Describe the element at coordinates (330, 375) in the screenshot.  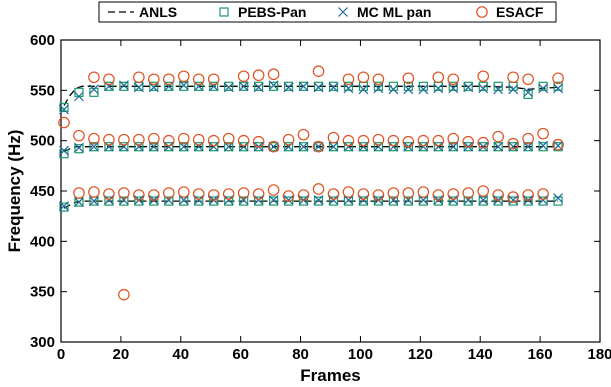
I see `x-axis-label: Frames` at that location.